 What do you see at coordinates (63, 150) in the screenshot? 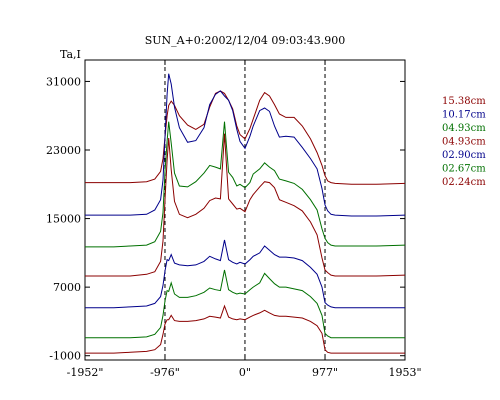
I see `y-tick-label: 23000` at bounding box center [63, 150].